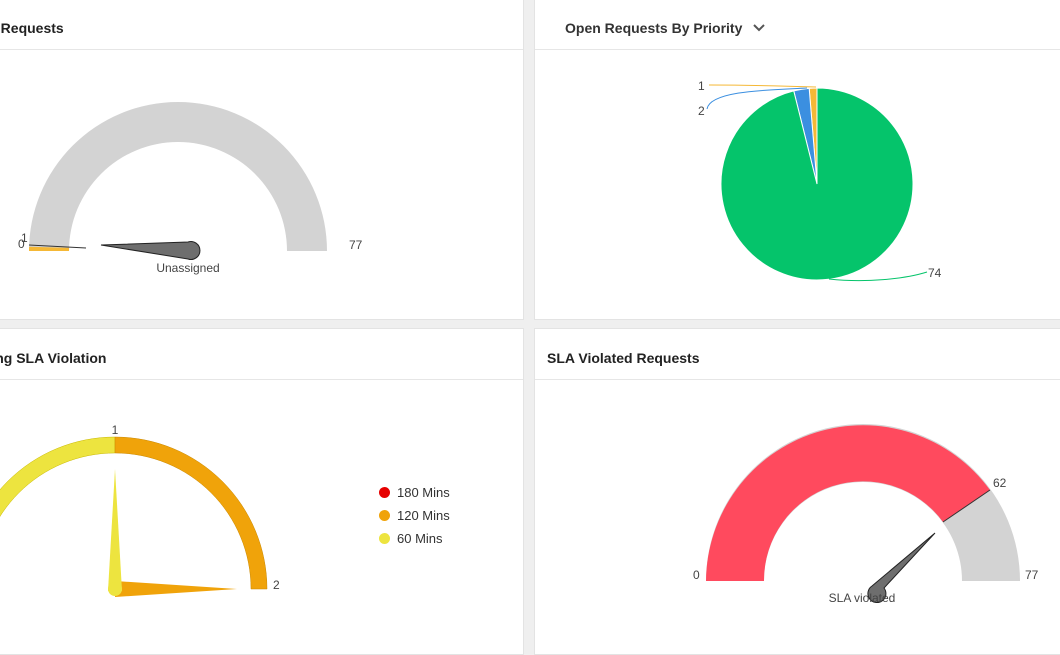 This screenshot has width=1060, height=655. I want to click on panel-title: Open Requests By Priority, so click(654, 28).